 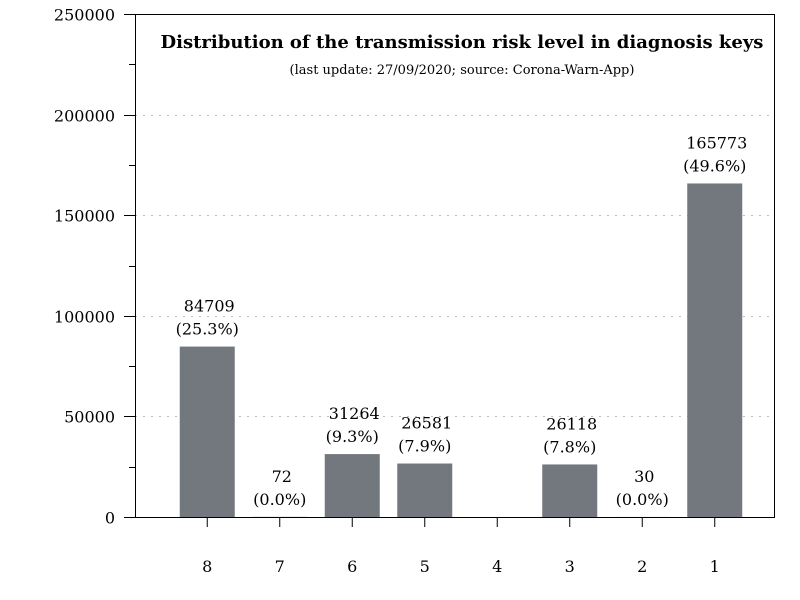 What do you see at coordinates (571, 423) in the screenshot?
I see `data-label-value: 26118` at bounding box center [571, 423].